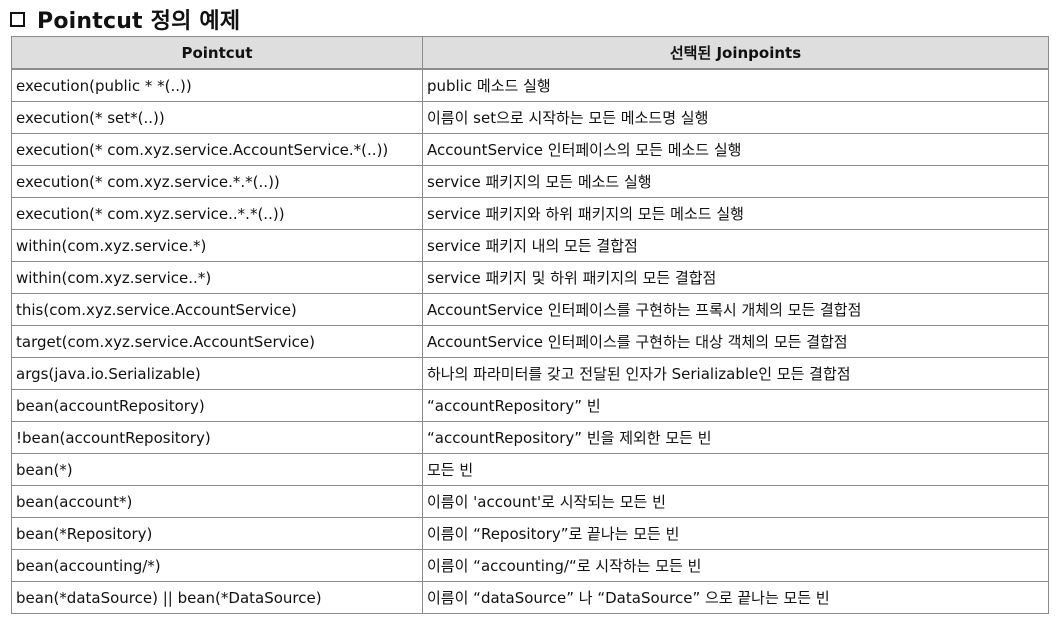 This screenshot has width=1060, height=630. Describe the element at coordinates (217, 373) in the screenshot. I see `pointcut-expression-cell: args(java.io.Serializable)` at that location.